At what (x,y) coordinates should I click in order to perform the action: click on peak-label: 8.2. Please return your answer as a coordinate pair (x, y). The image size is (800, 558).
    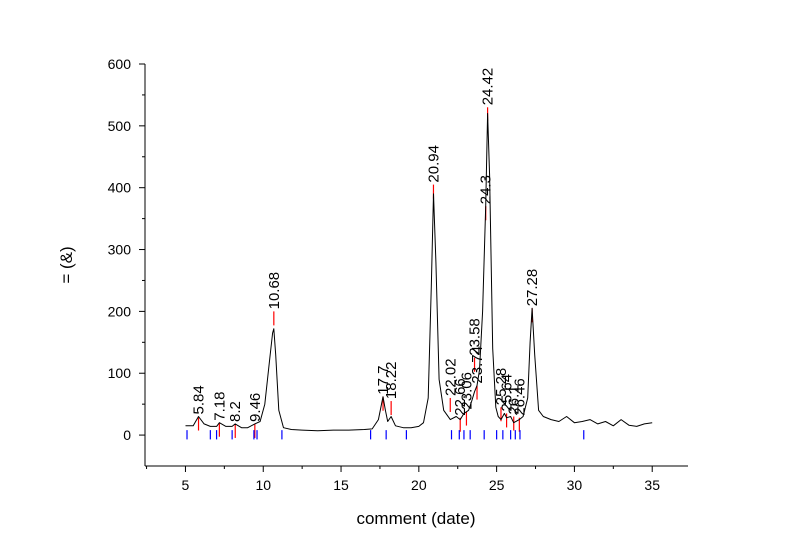
    Looking at the image, I should click on (235, 411).